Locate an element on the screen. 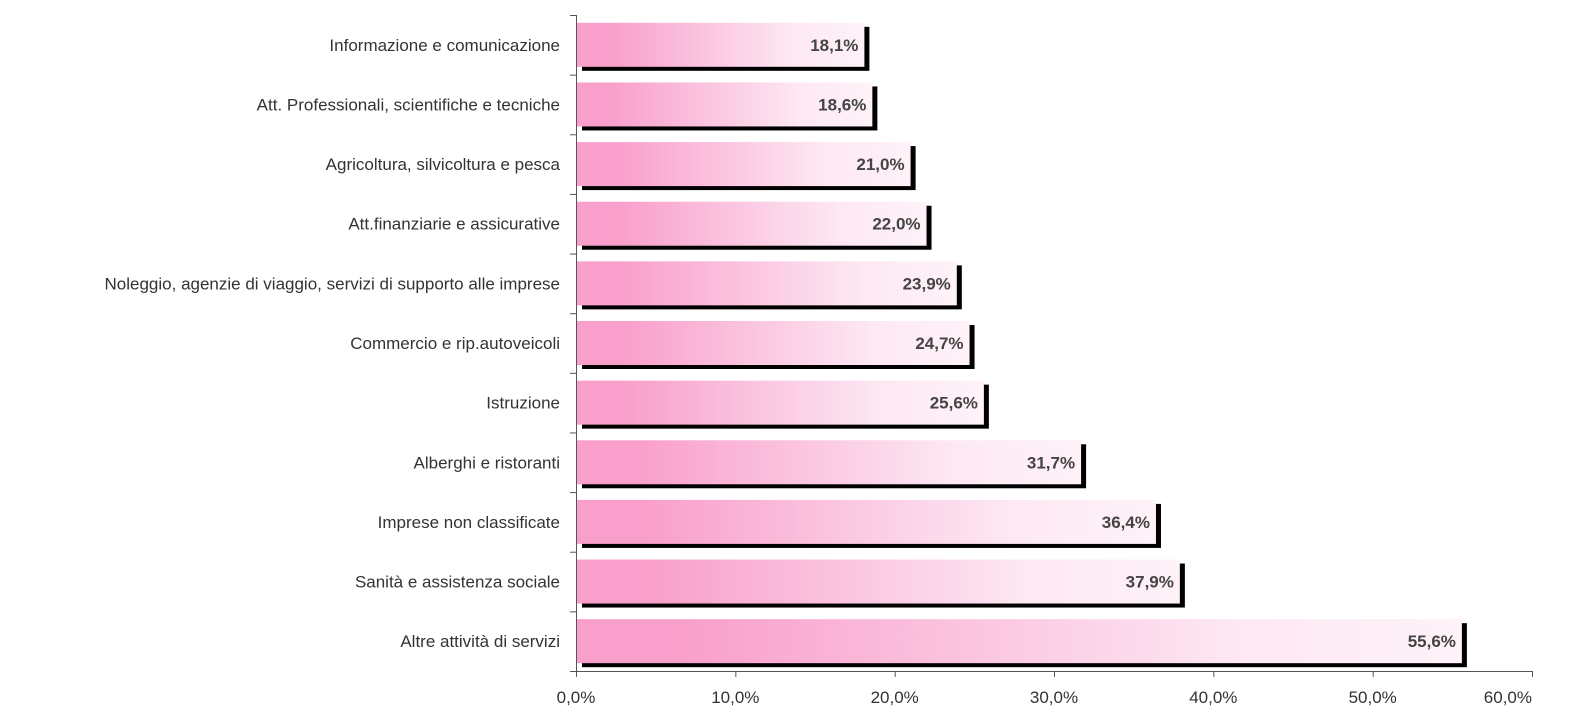 Image resolution: width=1569 pixels, height=713 pixels. category-label: Agricoltura, silvicoltura e pesca is located at coordinates (443, 164).